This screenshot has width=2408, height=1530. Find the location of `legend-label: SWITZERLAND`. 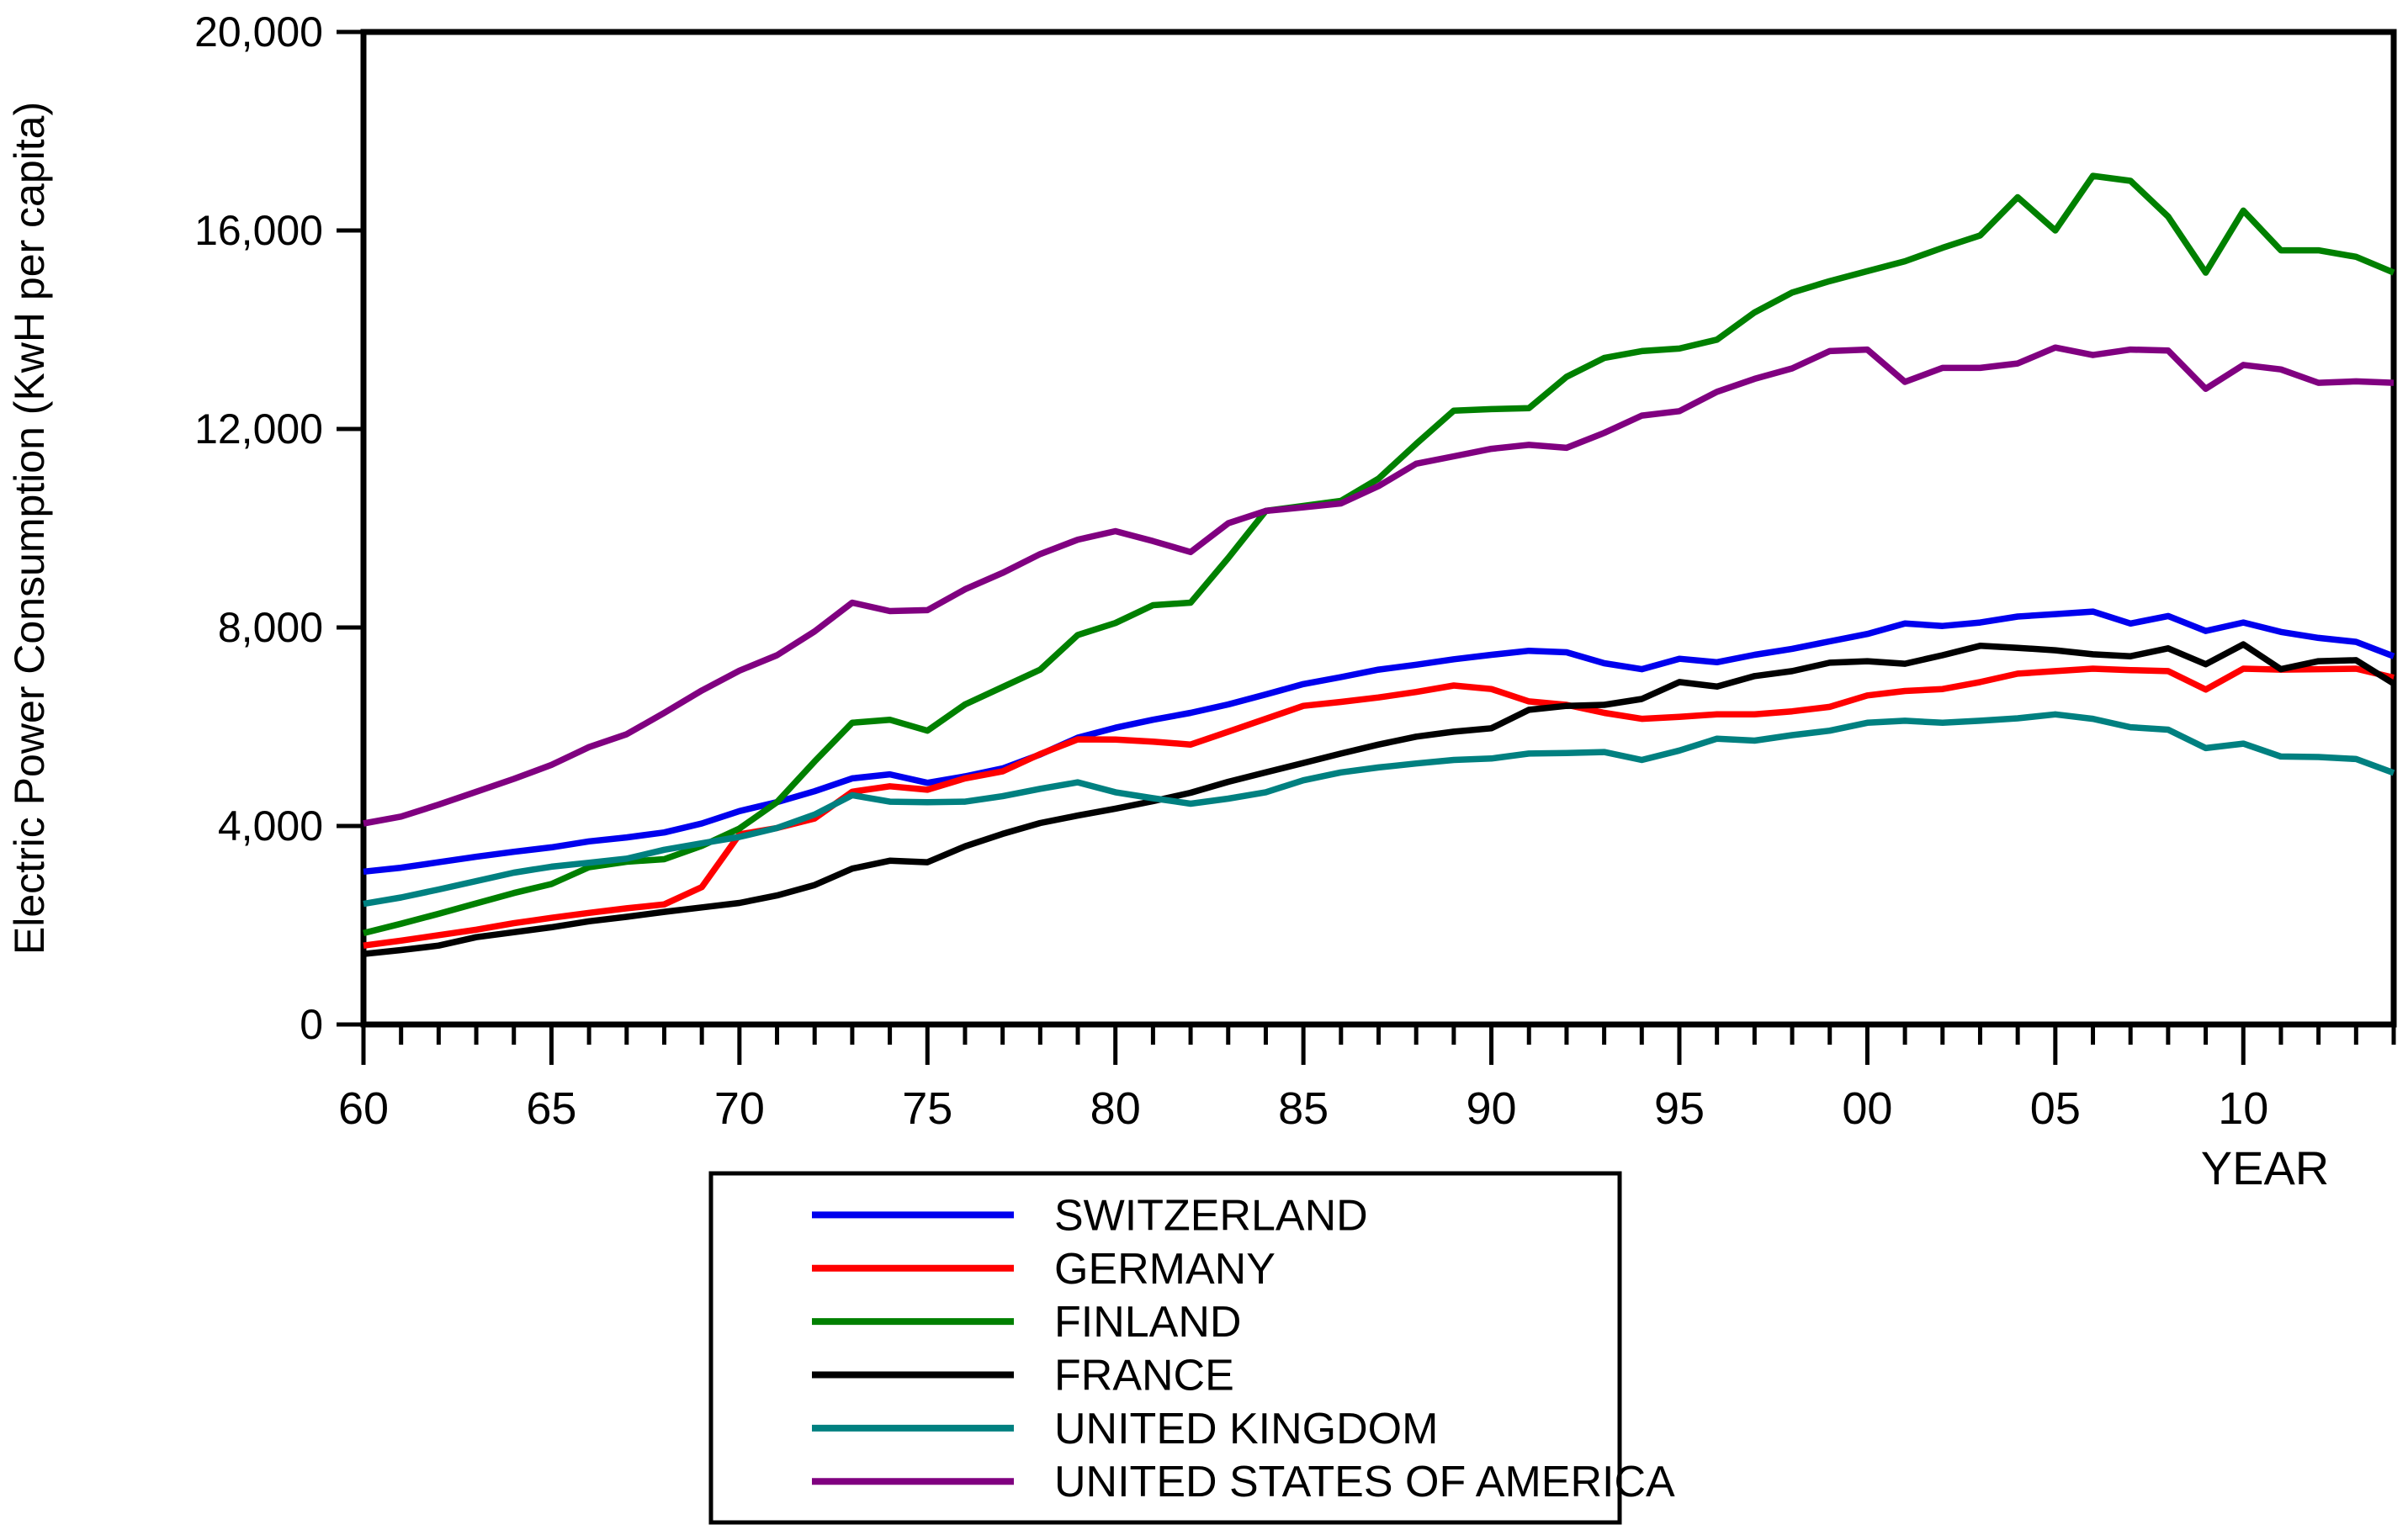

legend-label: SWITZERLAND is located at coordinates (1211, 1215).